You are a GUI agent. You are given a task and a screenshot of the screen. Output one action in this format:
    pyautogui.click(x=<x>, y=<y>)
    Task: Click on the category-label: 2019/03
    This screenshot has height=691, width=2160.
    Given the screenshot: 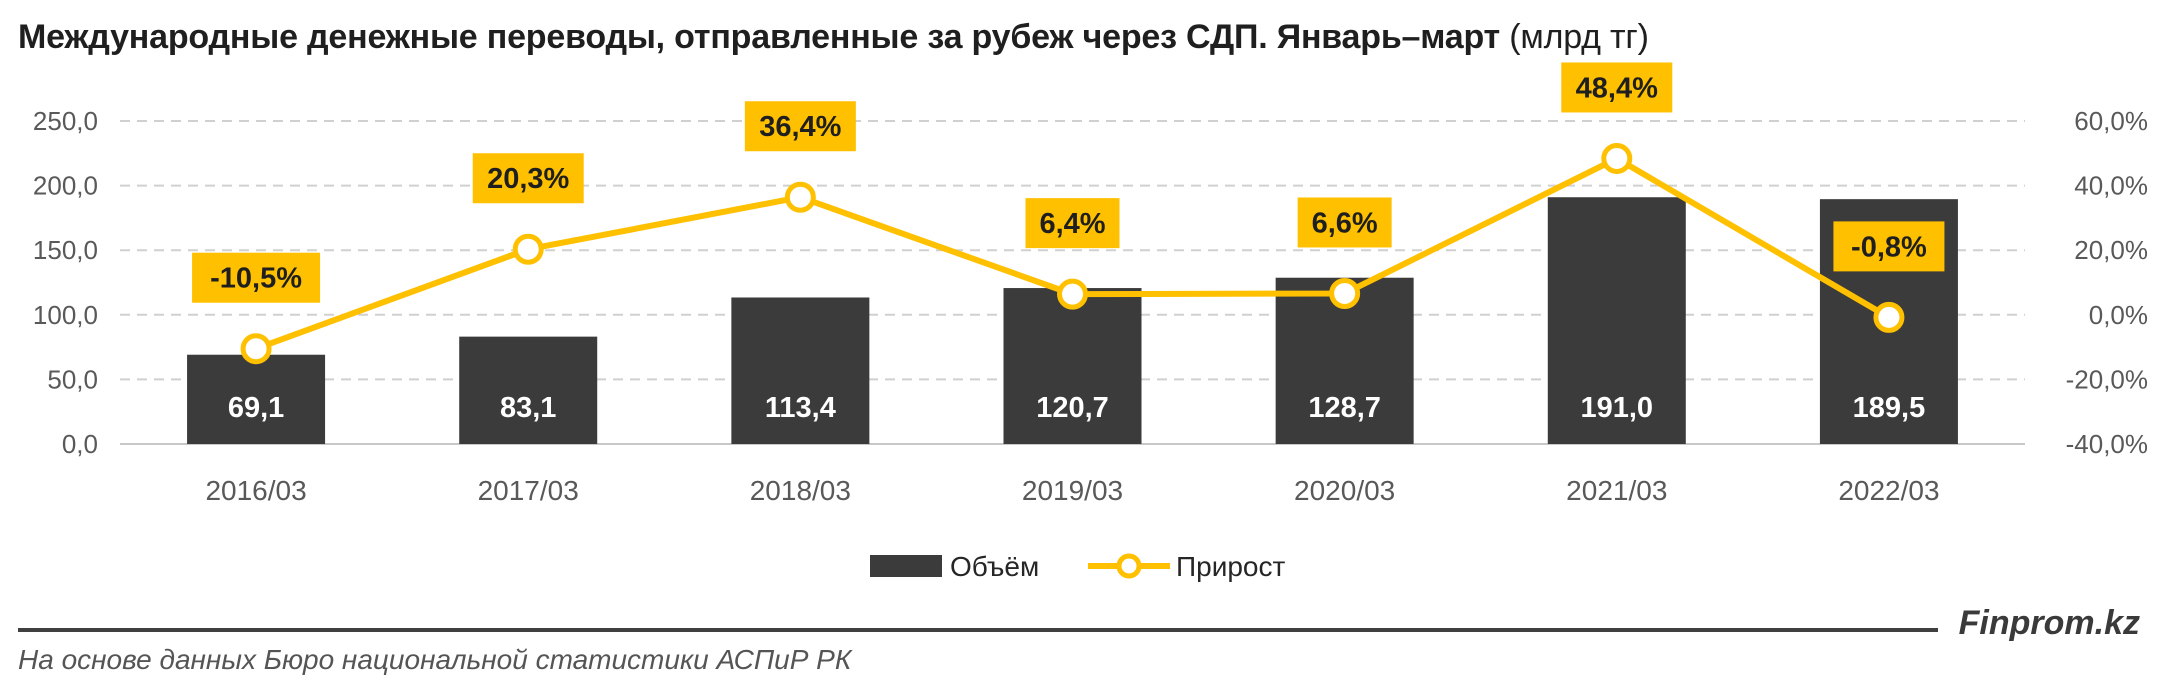 What is the action you would take?
    pyautogui.click(x=1072, y=490)
    